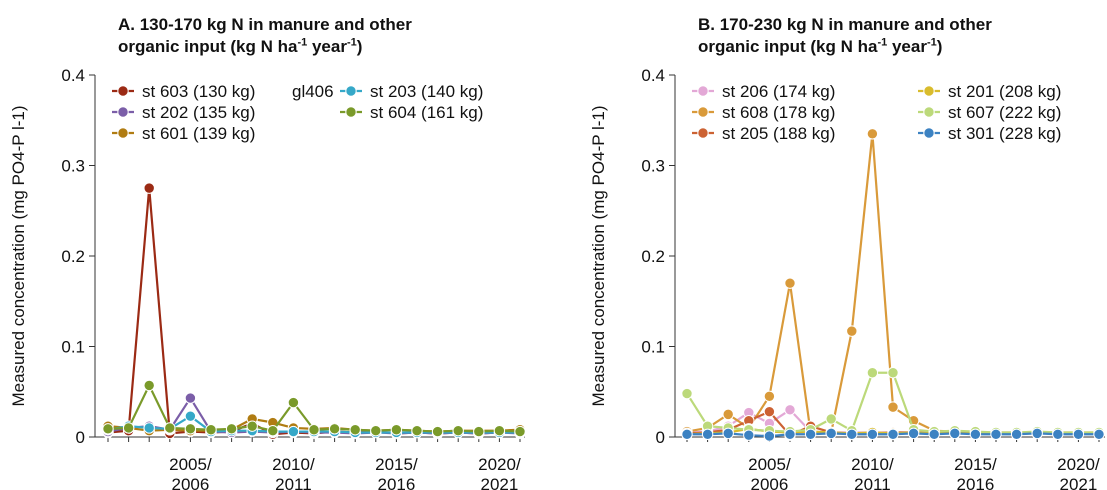 This screenshot has height=490, width=1107. Describe the element at coordinates (1078, 482) in the screenshot. I see `panel-b-x-tick-label: 2021` at that location.